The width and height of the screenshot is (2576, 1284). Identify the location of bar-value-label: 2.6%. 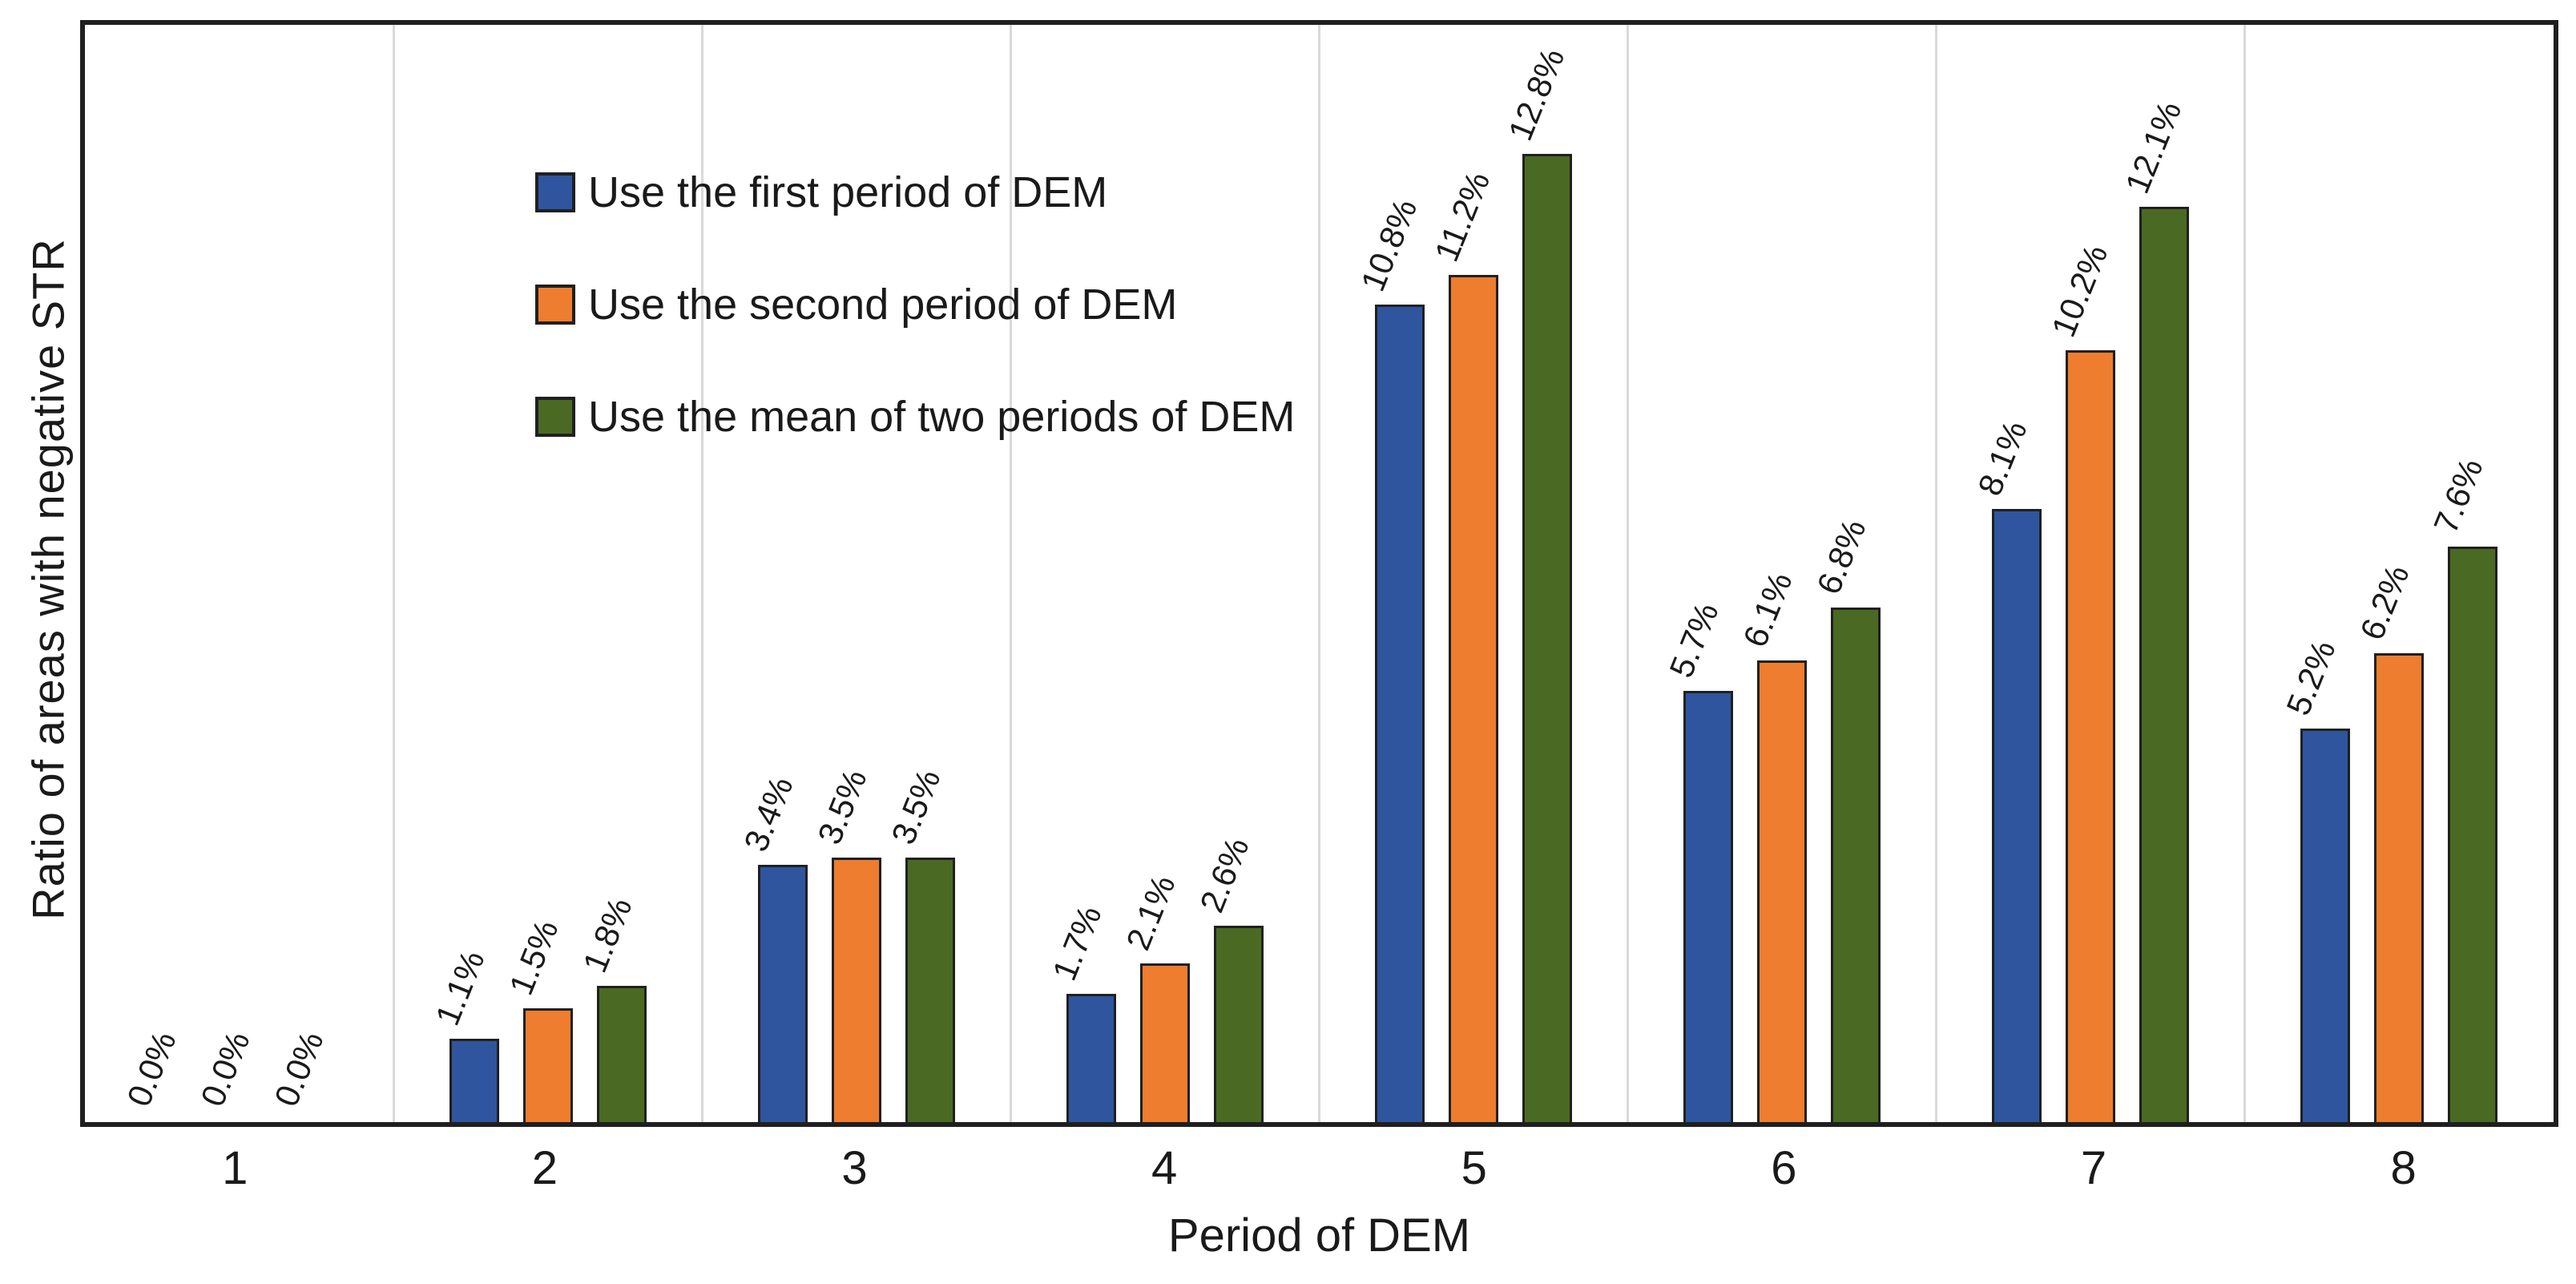
(1224, 875).